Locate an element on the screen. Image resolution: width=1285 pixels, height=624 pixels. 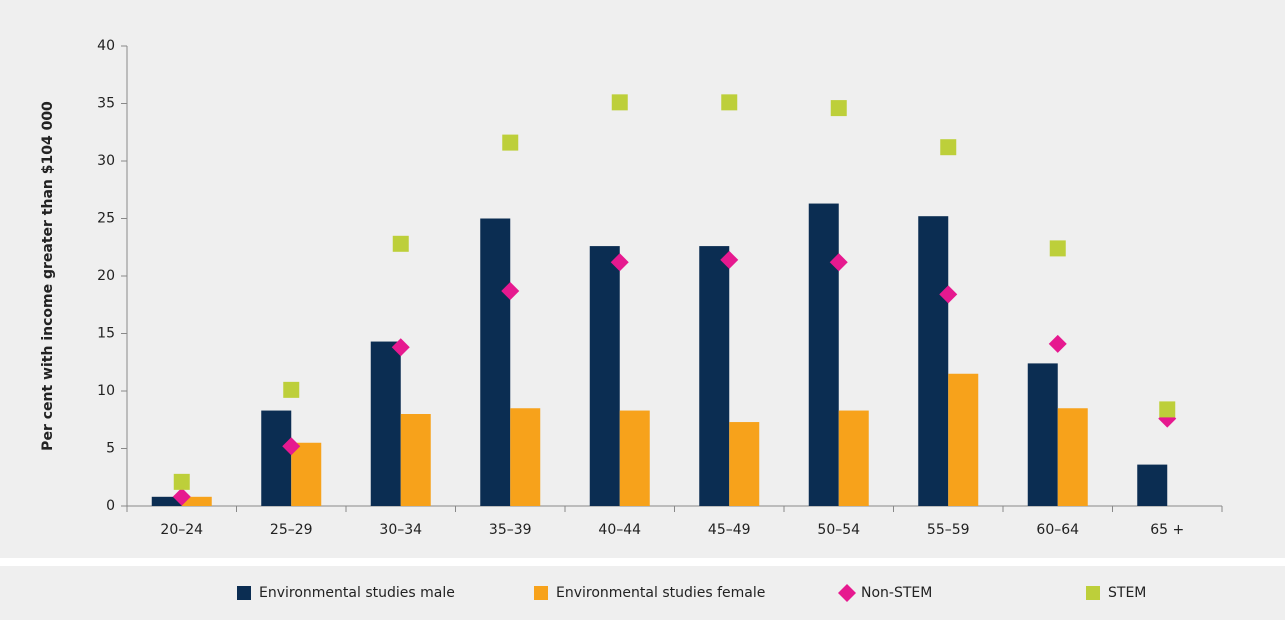
y-tick-label: 15 is located at coordinates (106, 334).